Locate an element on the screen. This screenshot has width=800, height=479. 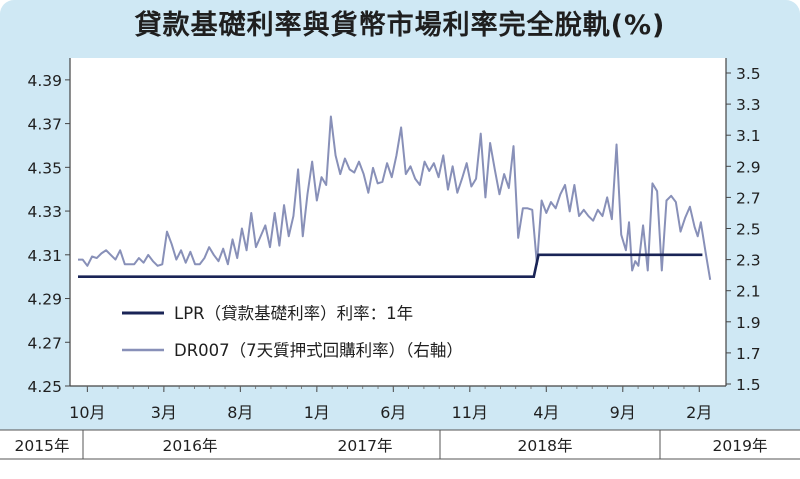
year-label: 2017年 is located at coordinates (365, 446).